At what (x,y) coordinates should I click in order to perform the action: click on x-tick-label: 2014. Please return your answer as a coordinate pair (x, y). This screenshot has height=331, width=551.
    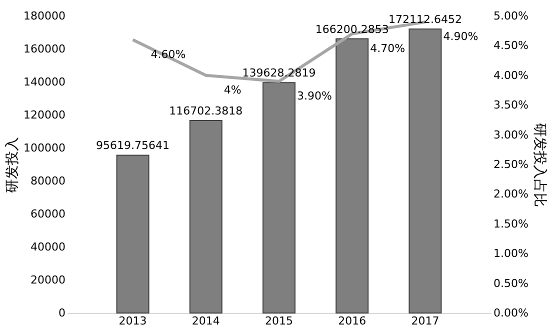
    Looking at the image, I should click on (206, 321).